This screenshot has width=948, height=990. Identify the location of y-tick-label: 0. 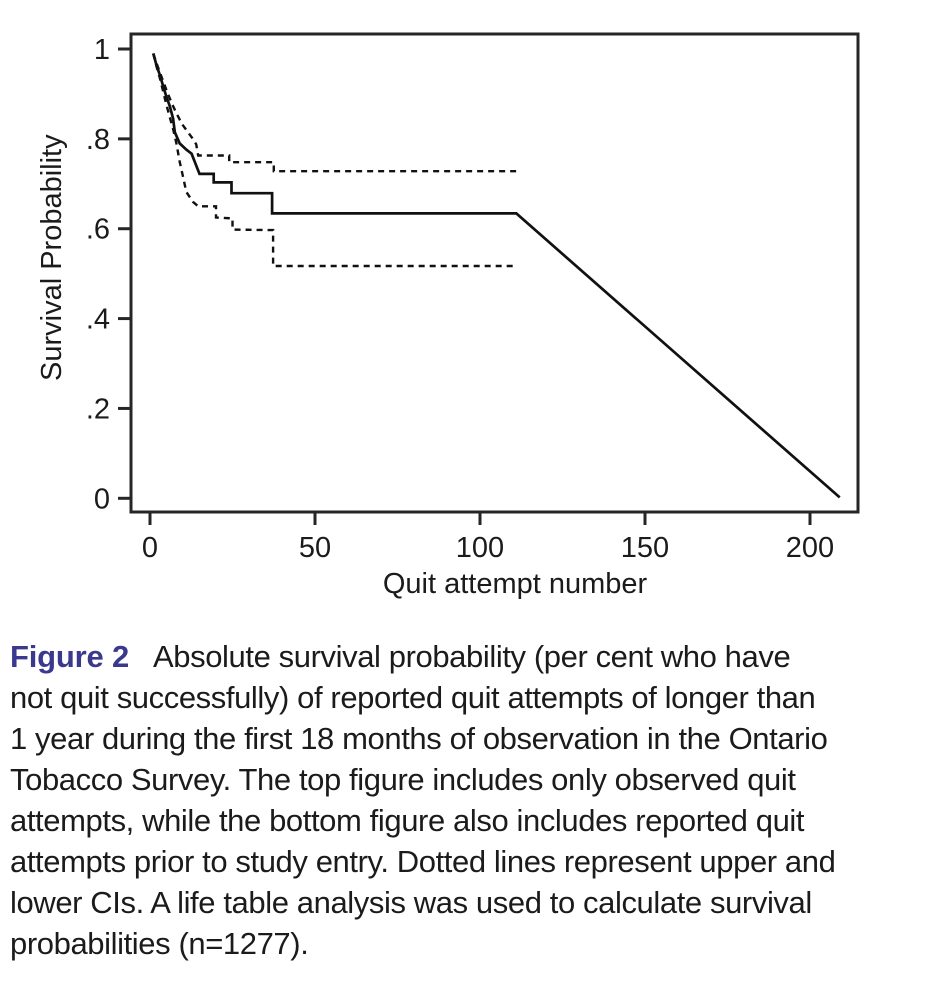
(102, 499).